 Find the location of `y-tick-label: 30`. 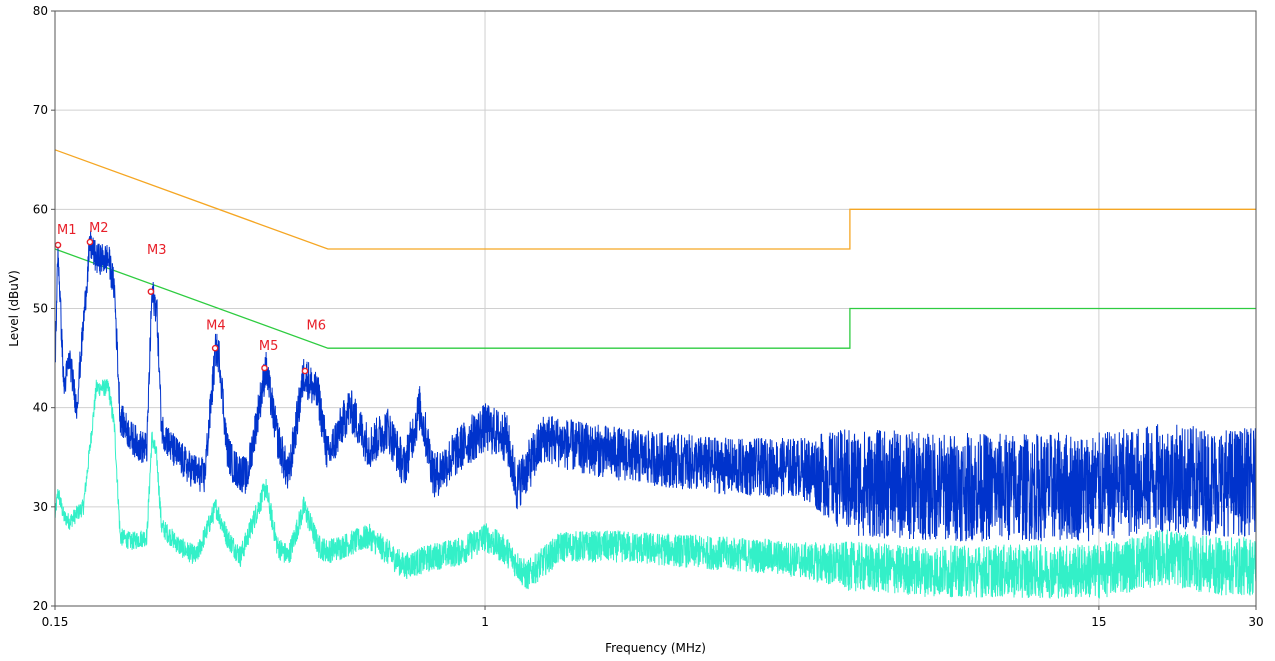

y-tick-label: 30 is located at coordinates (40, 507).